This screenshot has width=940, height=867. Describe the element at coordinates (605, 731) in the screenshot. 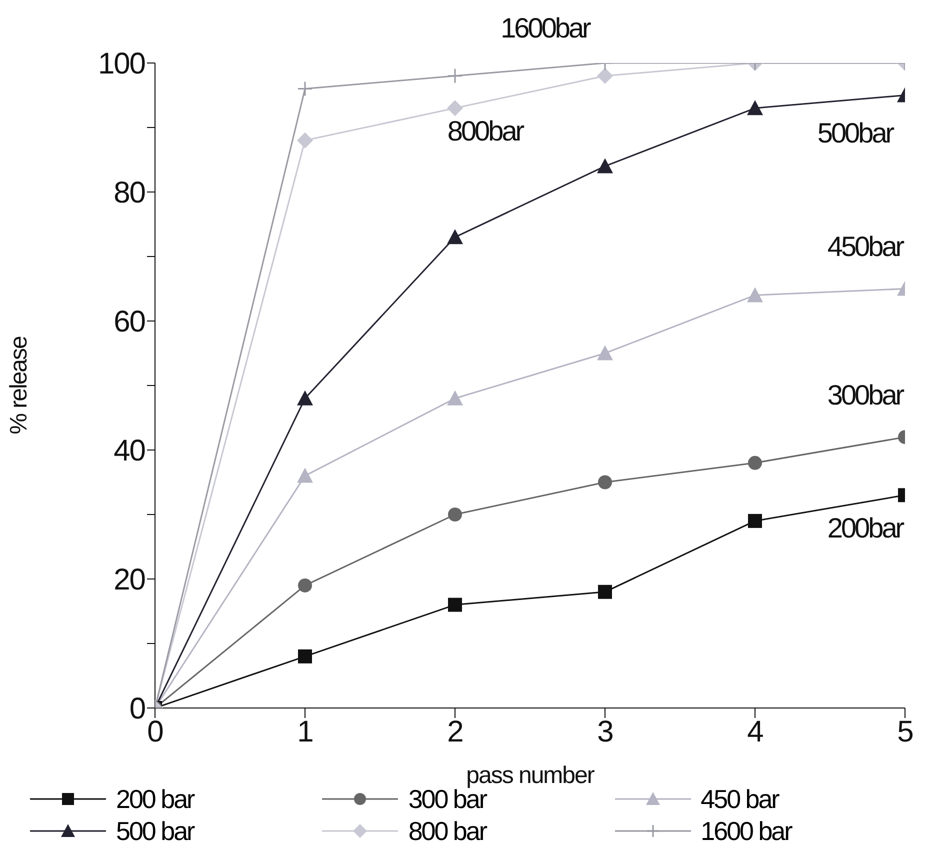

I see `x-tick-label: 3` at that location.